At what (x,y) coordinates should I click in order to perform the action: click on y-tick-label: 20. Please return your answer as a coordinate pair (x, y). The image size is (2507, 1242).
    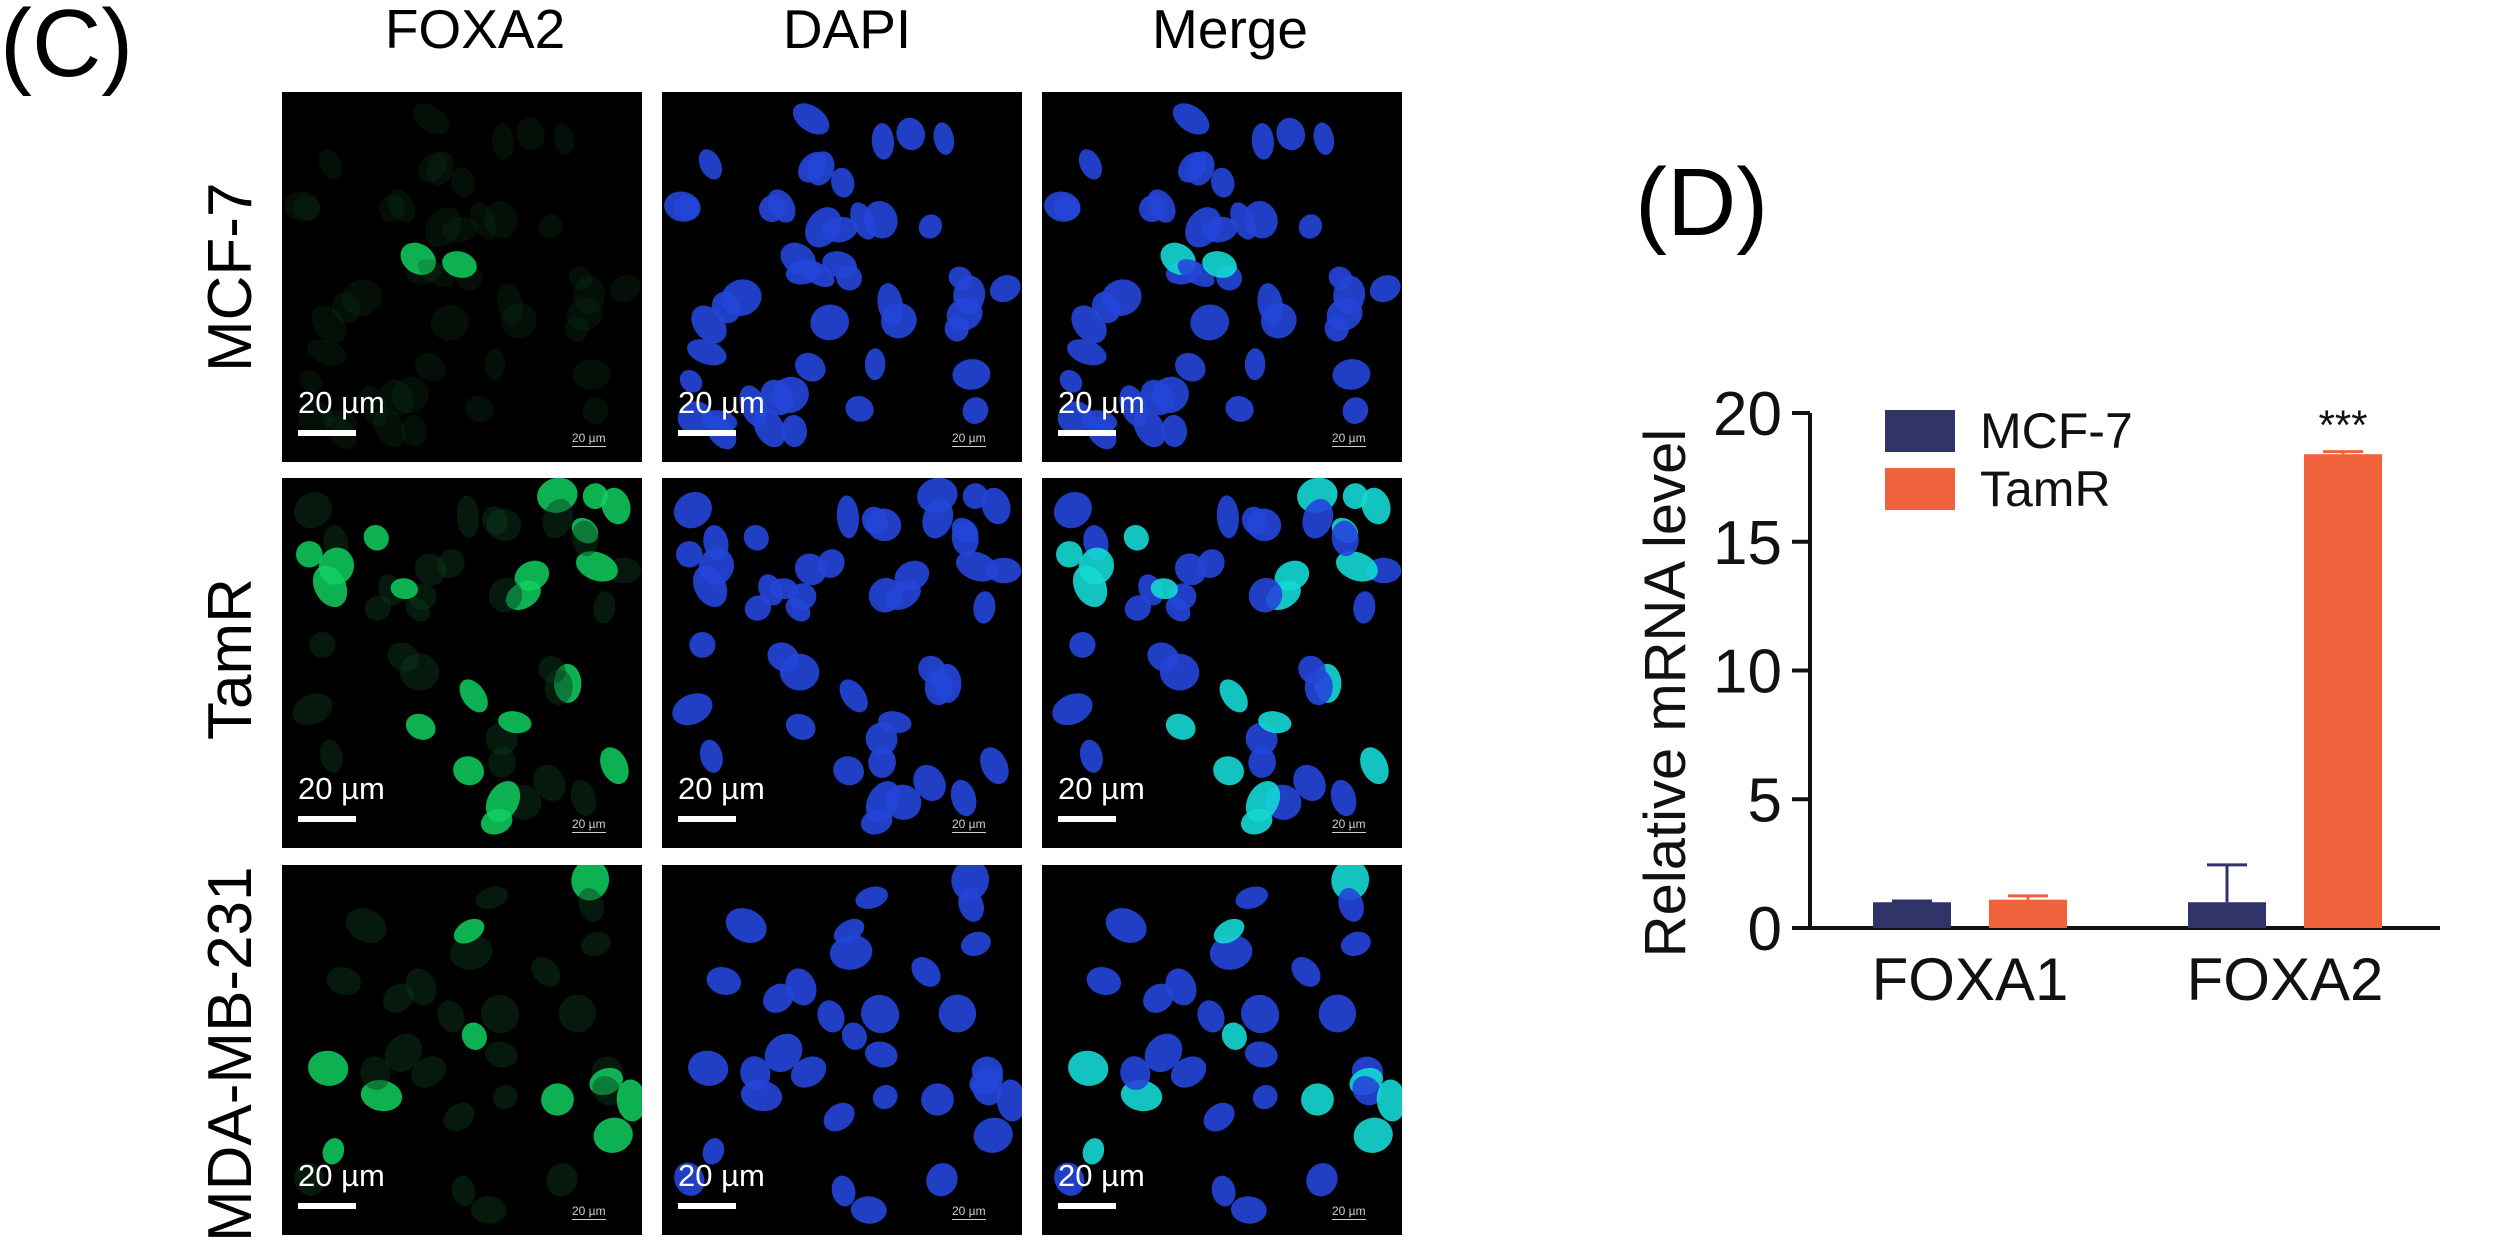
    Looking at the image, I should click on (1747, 414).